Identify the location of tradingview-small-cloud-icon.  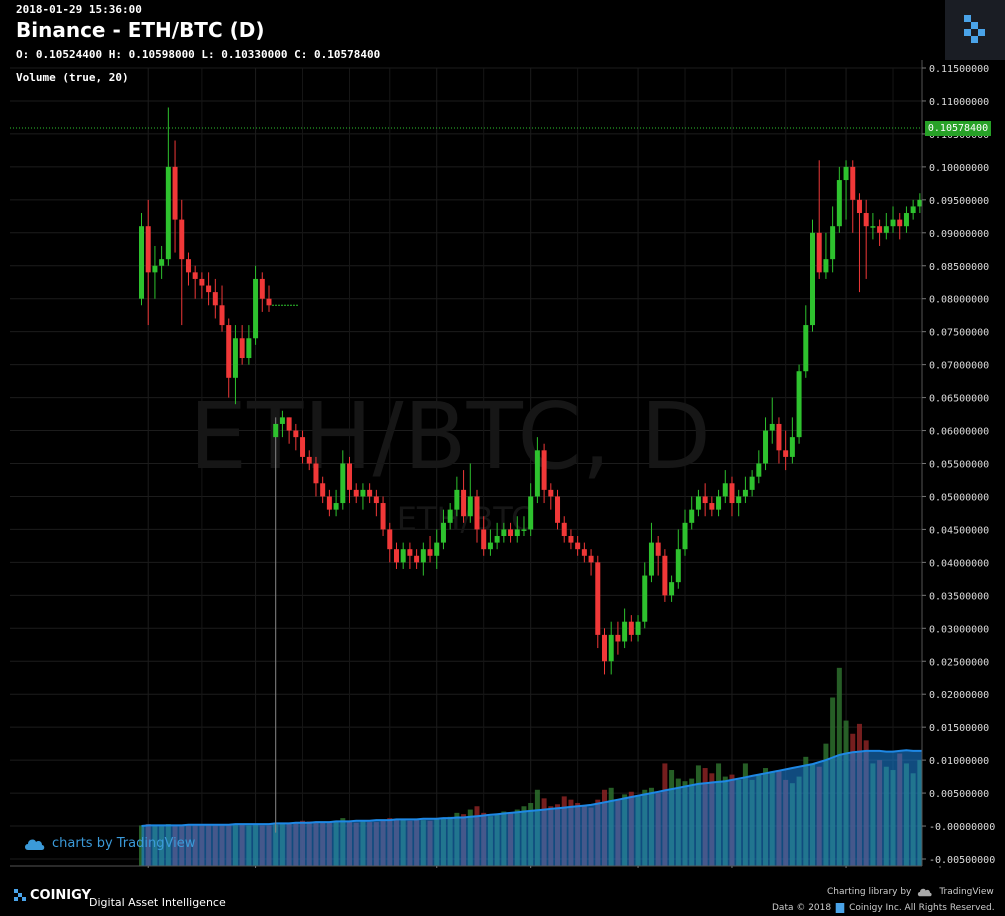
(925, 892).